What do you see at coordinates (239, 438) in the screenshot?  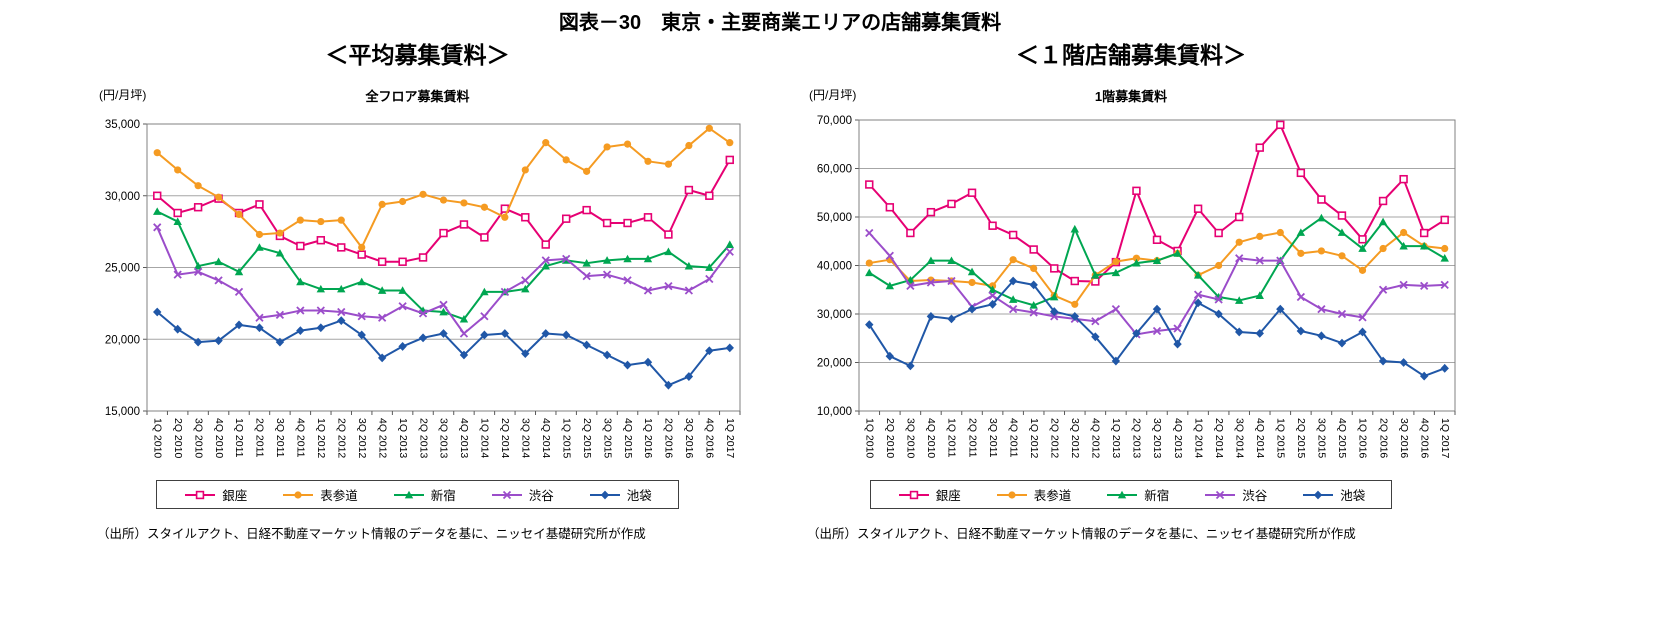 I see `svg-text: 1Q 2011` at bounding box center [239, 438].